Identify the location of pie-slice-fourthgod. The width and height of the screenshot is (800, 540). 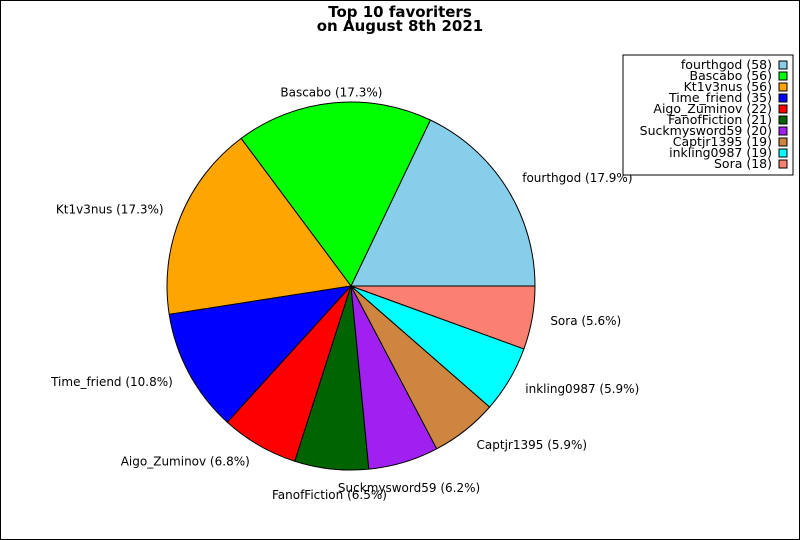
(443, 203).